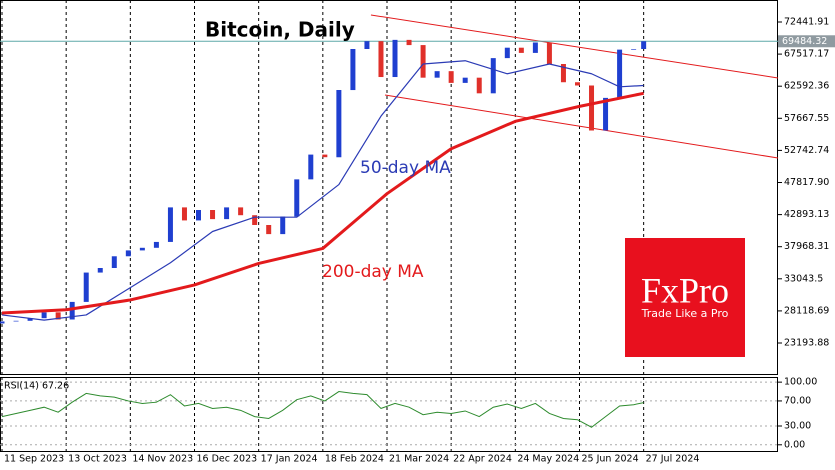  I want to click on y-tick-label: 33043.5, so click(803, 278).